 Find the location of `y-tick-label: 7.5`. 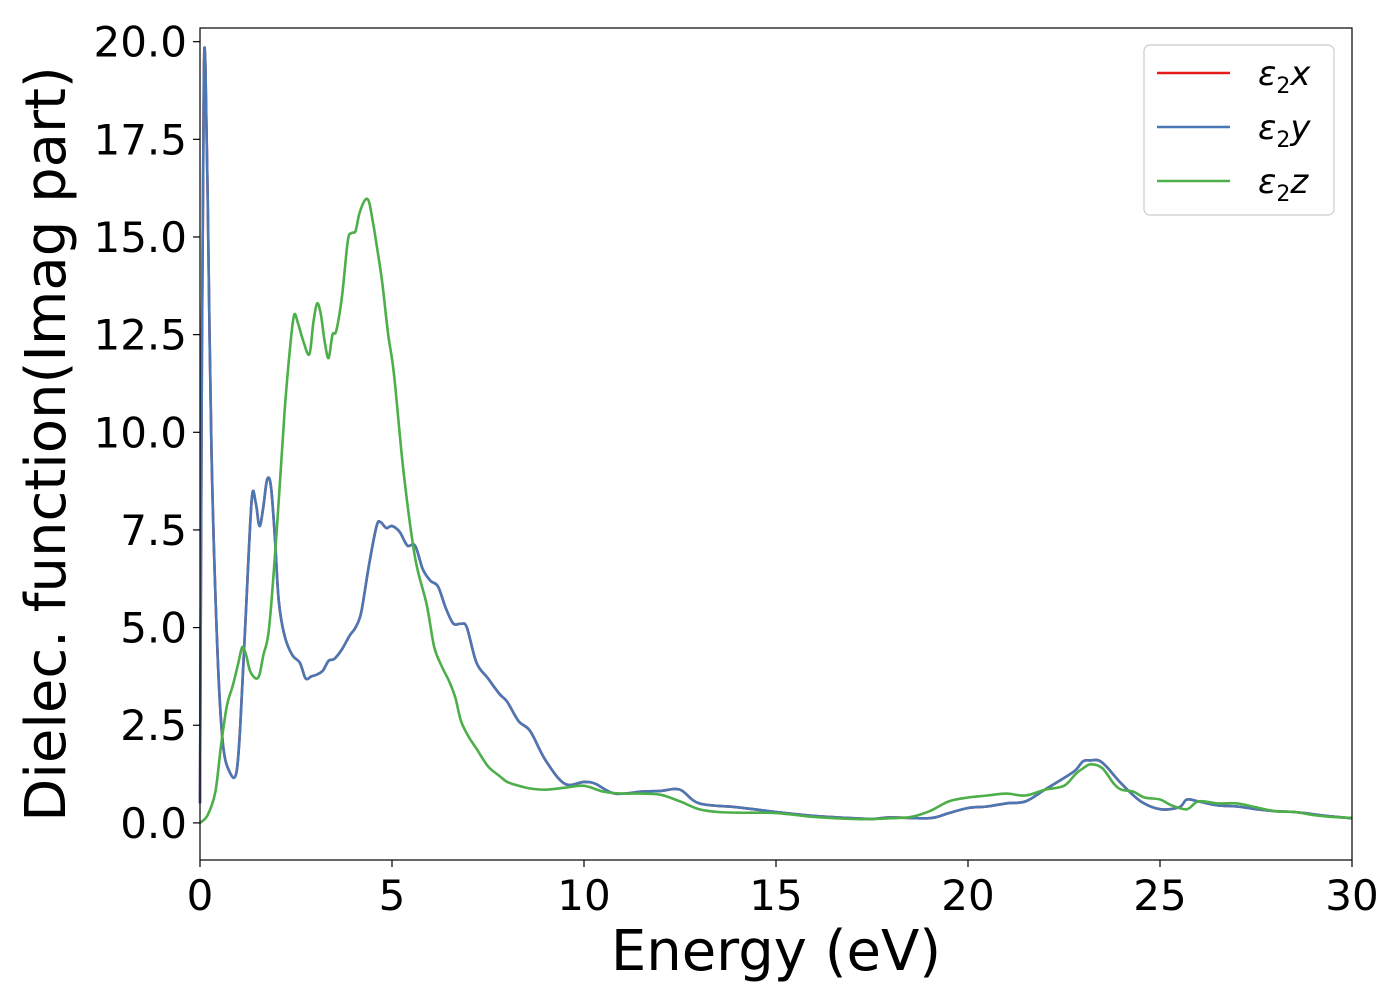

y-tick-label: 7.5 is located at coordinates (153, 530).